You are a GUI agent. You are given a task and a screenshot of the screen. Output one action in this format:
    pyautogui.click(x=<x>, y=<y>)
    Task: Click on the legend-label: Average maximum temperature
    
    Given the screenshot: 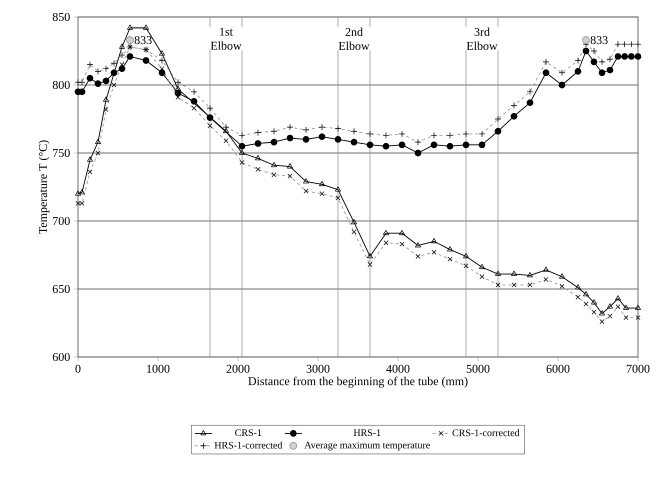 What is the action you would take?
    pyautogui.click(x=367, y=446)
    